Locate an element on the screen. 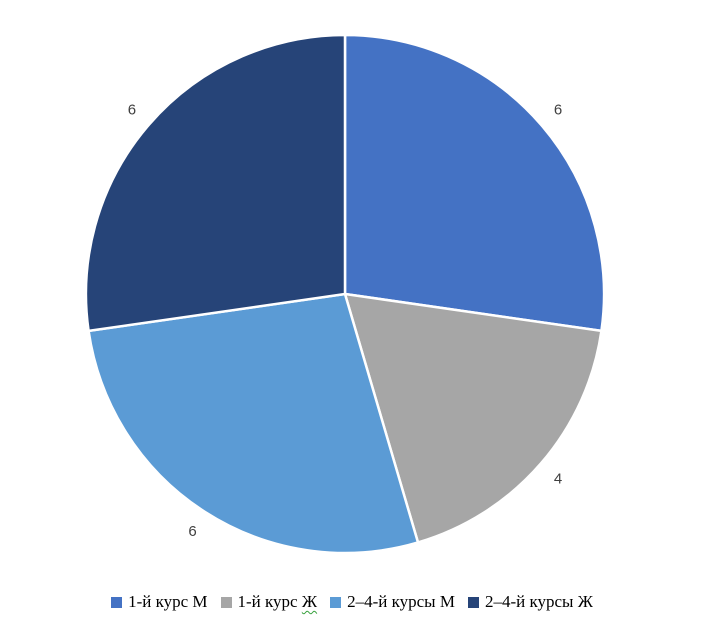 The image size is (704, 630). pie-data-label-0: 6 is located at coordinates (558, 109).